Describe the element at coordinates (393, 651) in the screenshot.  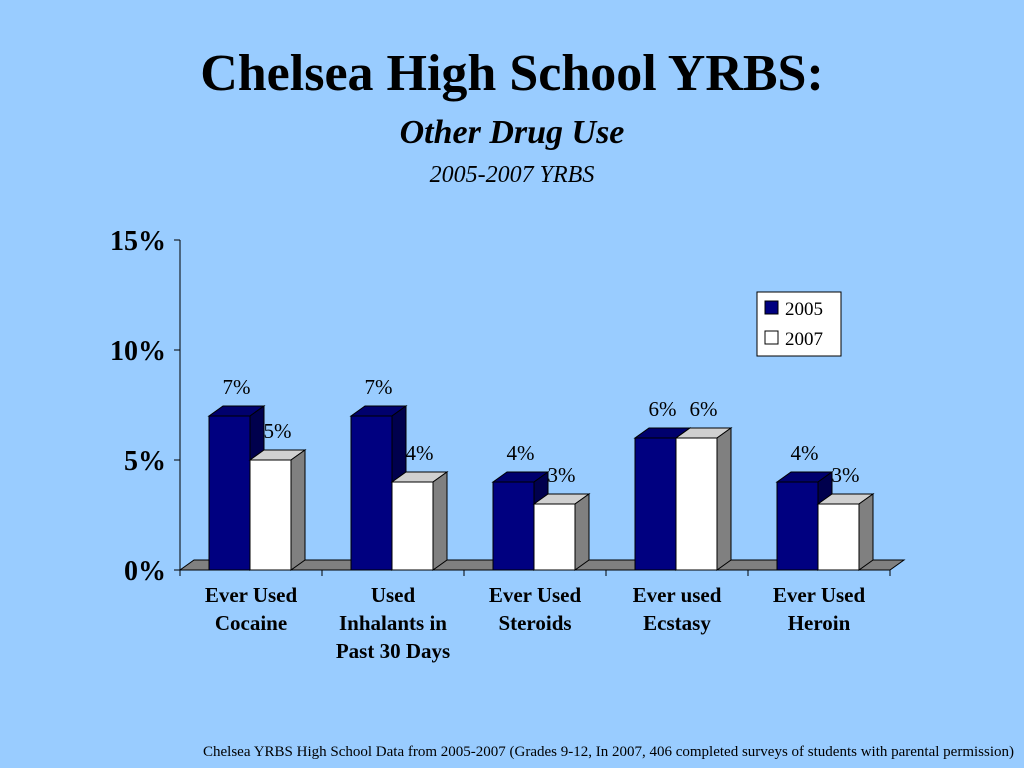
I see `x-tick-label-line: Past 30 Days` at that location.